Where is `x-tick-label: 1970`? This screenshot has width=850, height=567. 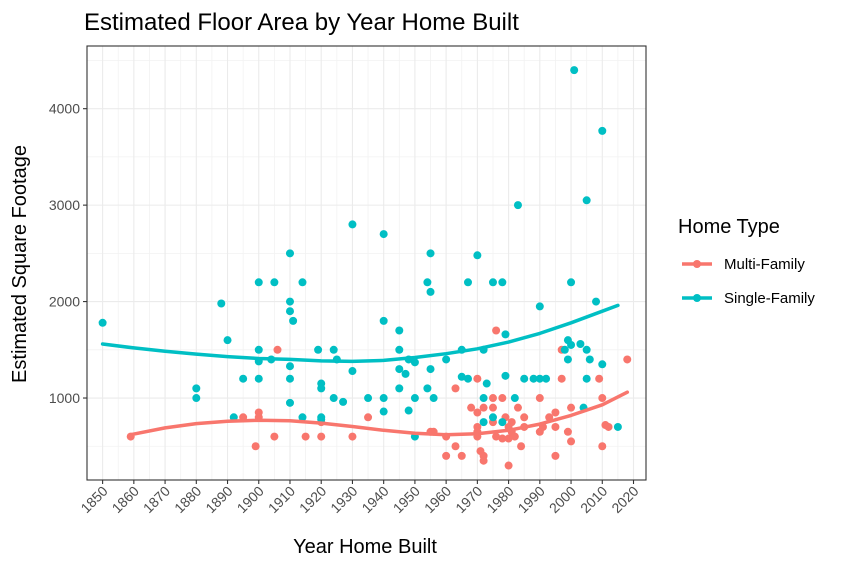 x-tick-label: 1970 is located at coordinates (468, 499).